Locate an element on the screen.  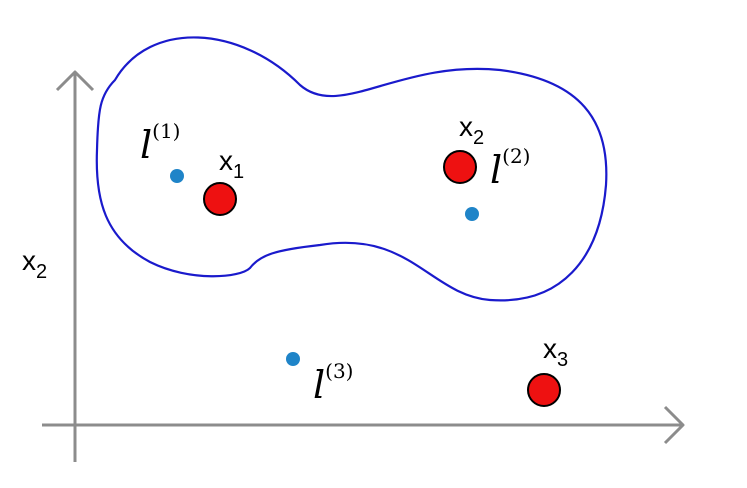
landmark-l2-dot is located at coordinates (472, 214).